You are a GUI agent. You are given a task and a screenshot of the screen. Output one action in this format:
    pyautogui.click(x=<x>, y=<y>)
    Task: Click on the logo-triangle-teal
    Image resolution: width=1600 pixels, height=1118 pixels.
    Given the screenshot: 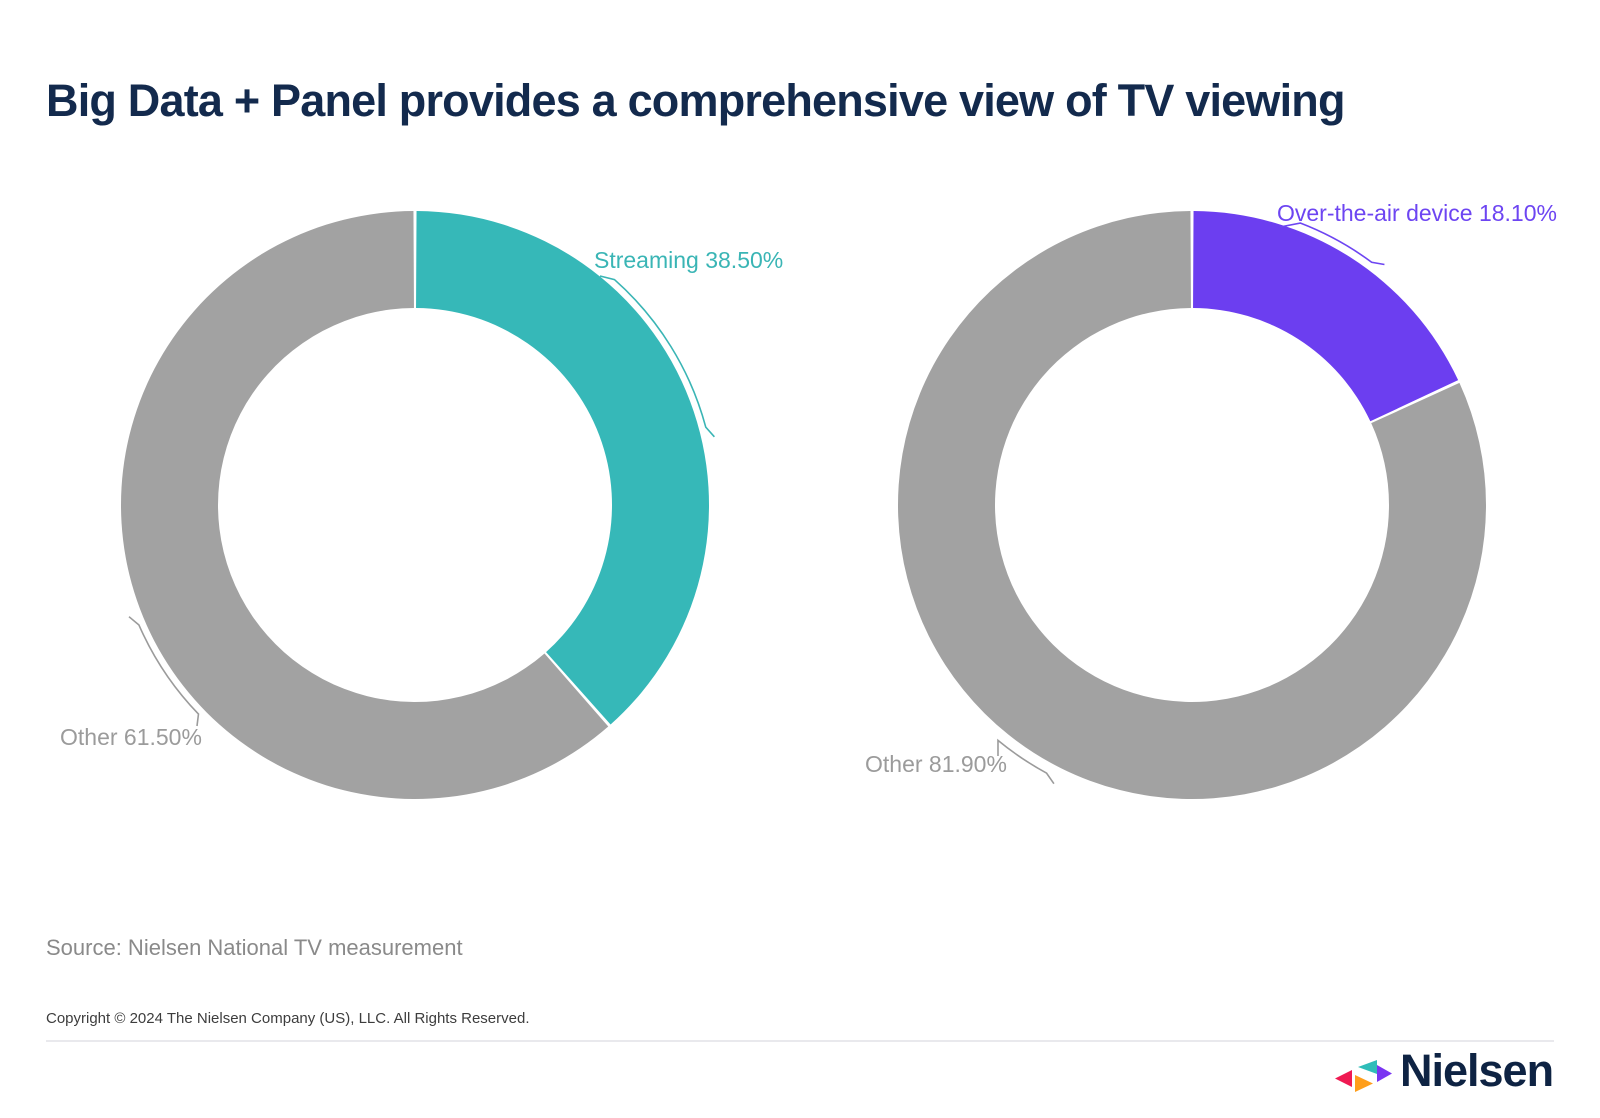 What is the action you would take?
    pyautogui.click(x=1367, y=1067)
    